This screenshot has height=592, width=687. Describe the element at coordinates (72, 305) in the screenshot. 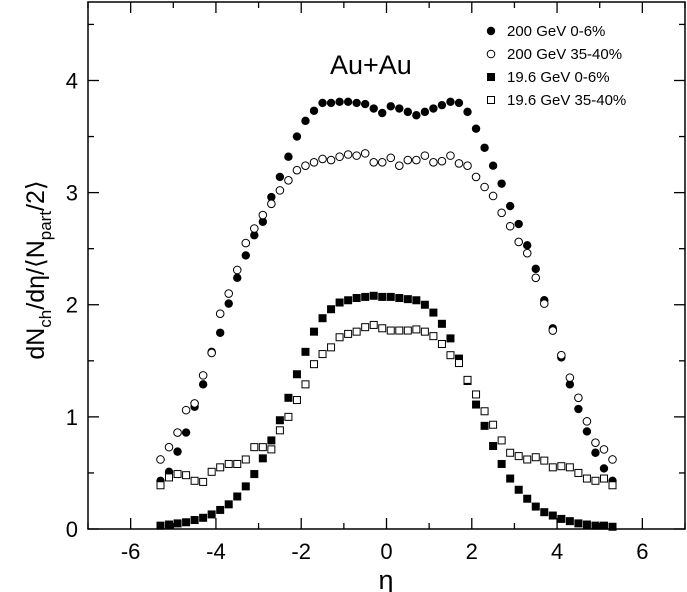

I see `y-tick-label: 2` at that location.